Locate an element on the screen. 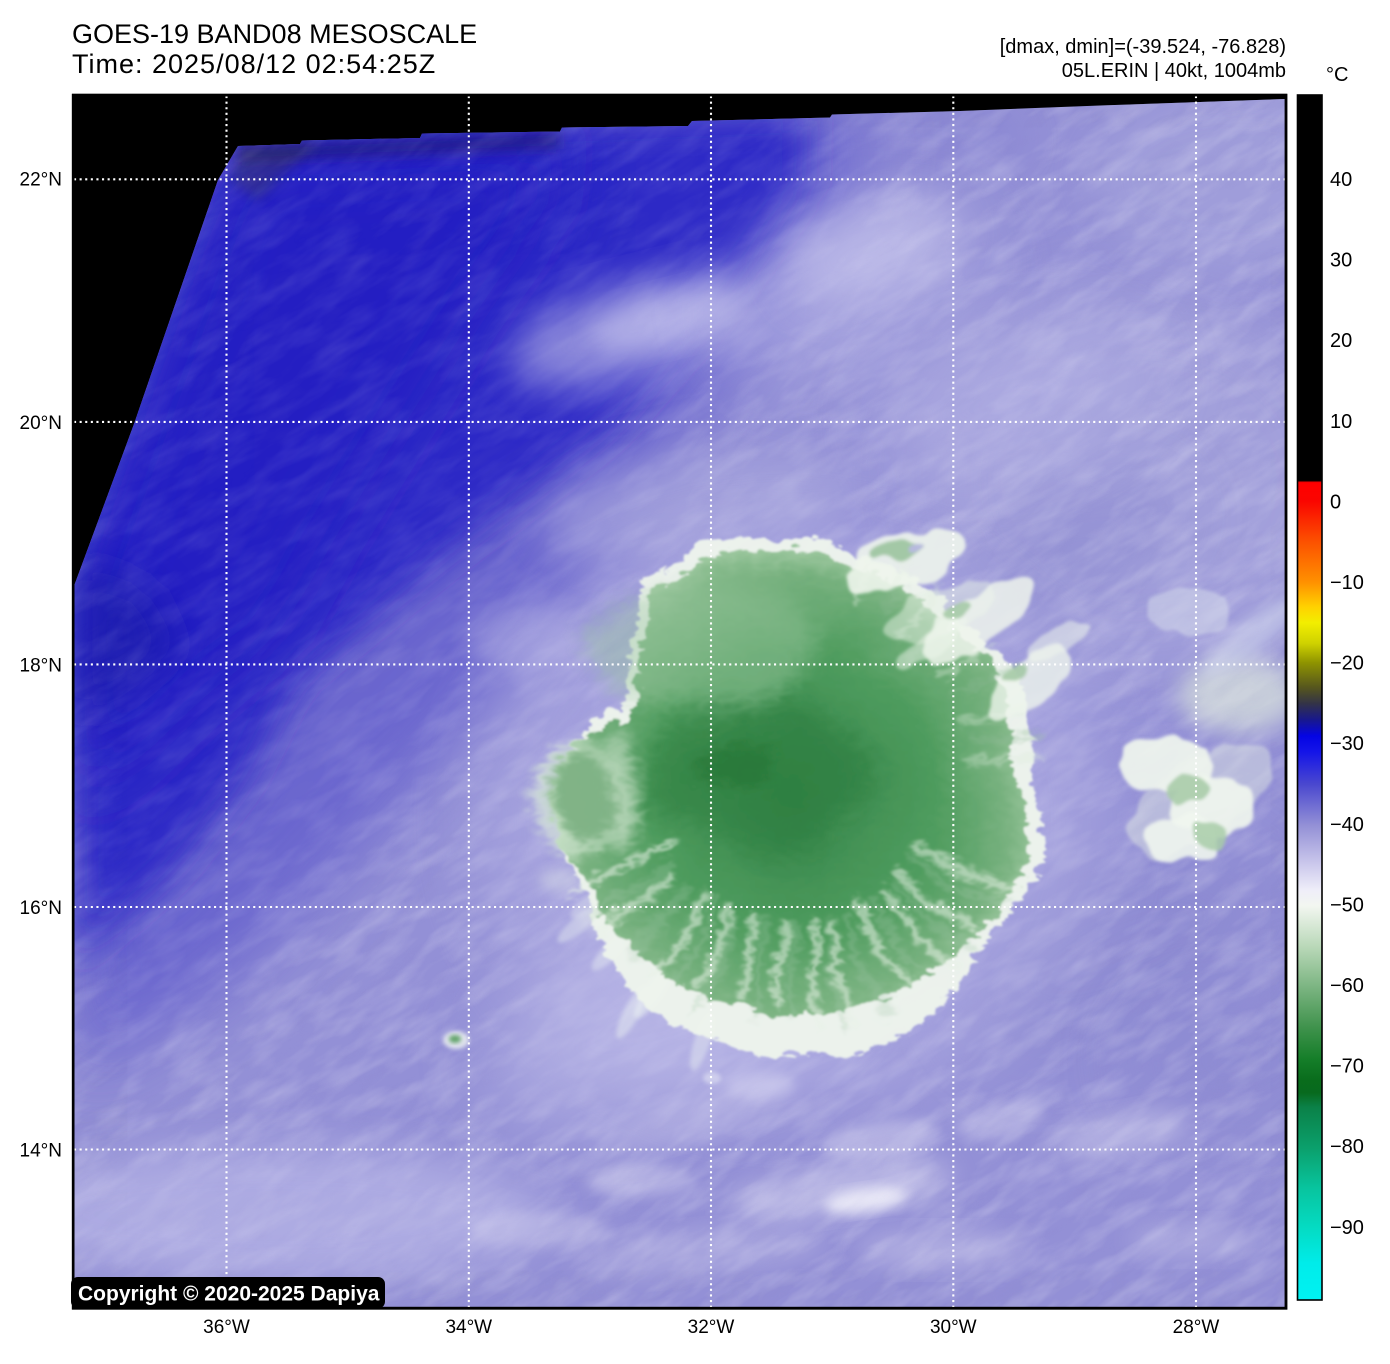  svg-text: −60 is located at coordinates (1347, 986).